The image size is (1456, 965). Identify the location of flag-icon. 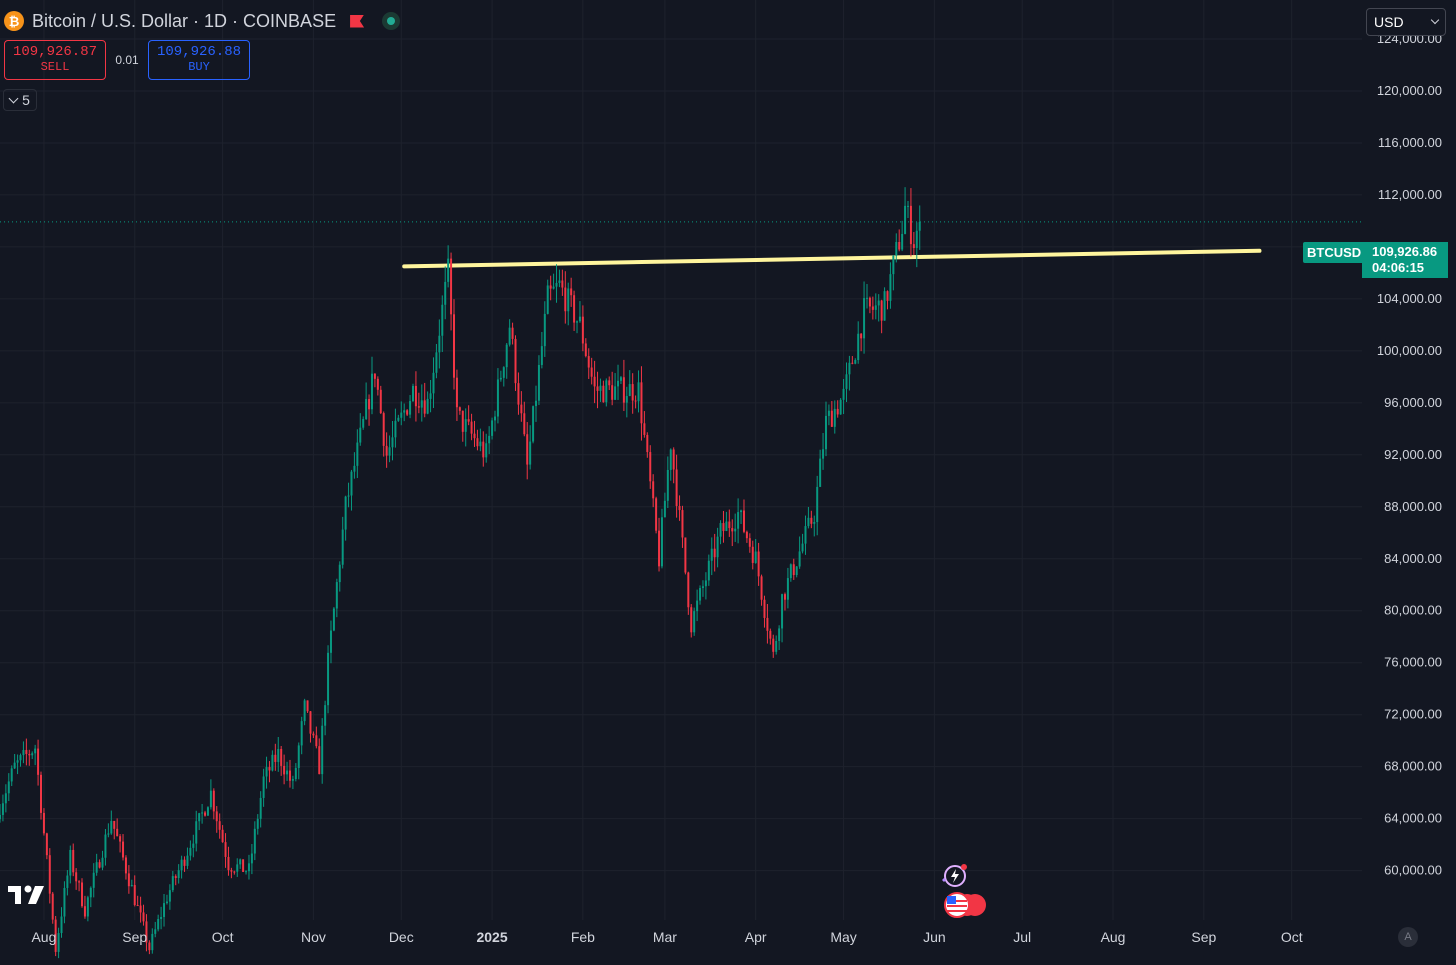
(357, 21).